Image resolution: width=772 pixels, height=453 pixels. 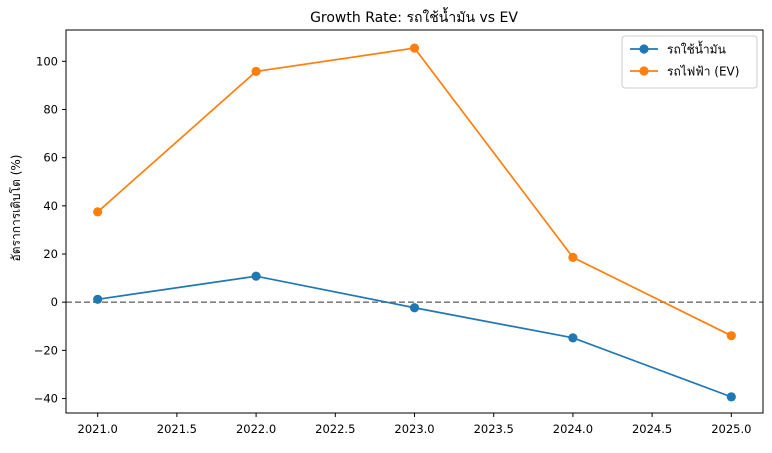 I want to click on legend-label-2: รถไฟฟ้า (EV), so click(x=703, y=72).